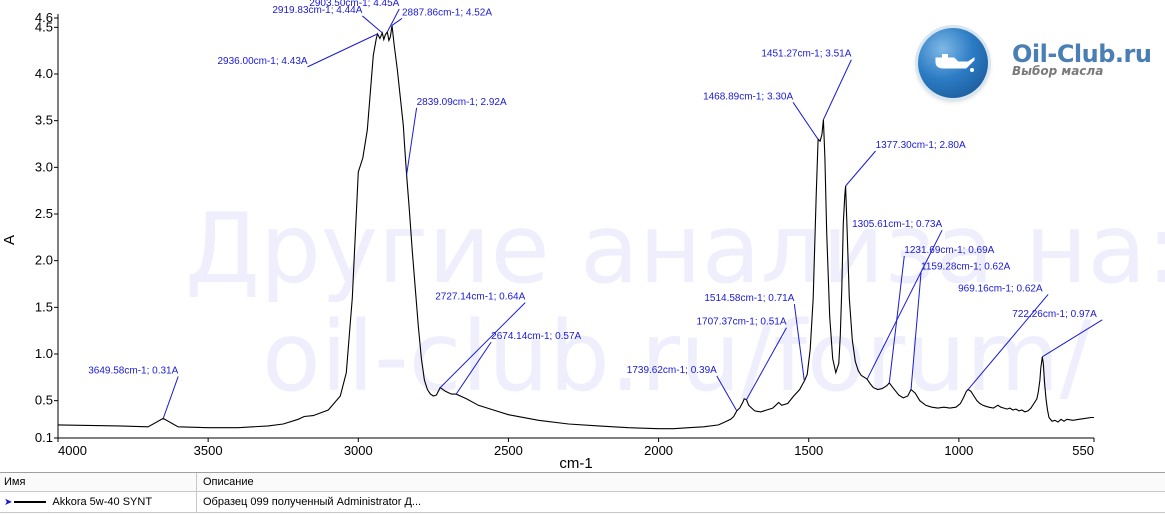  Describe the element at coordinates (44, 73) in the screenshot. I see `y-tick-label: 4.0` at that location.